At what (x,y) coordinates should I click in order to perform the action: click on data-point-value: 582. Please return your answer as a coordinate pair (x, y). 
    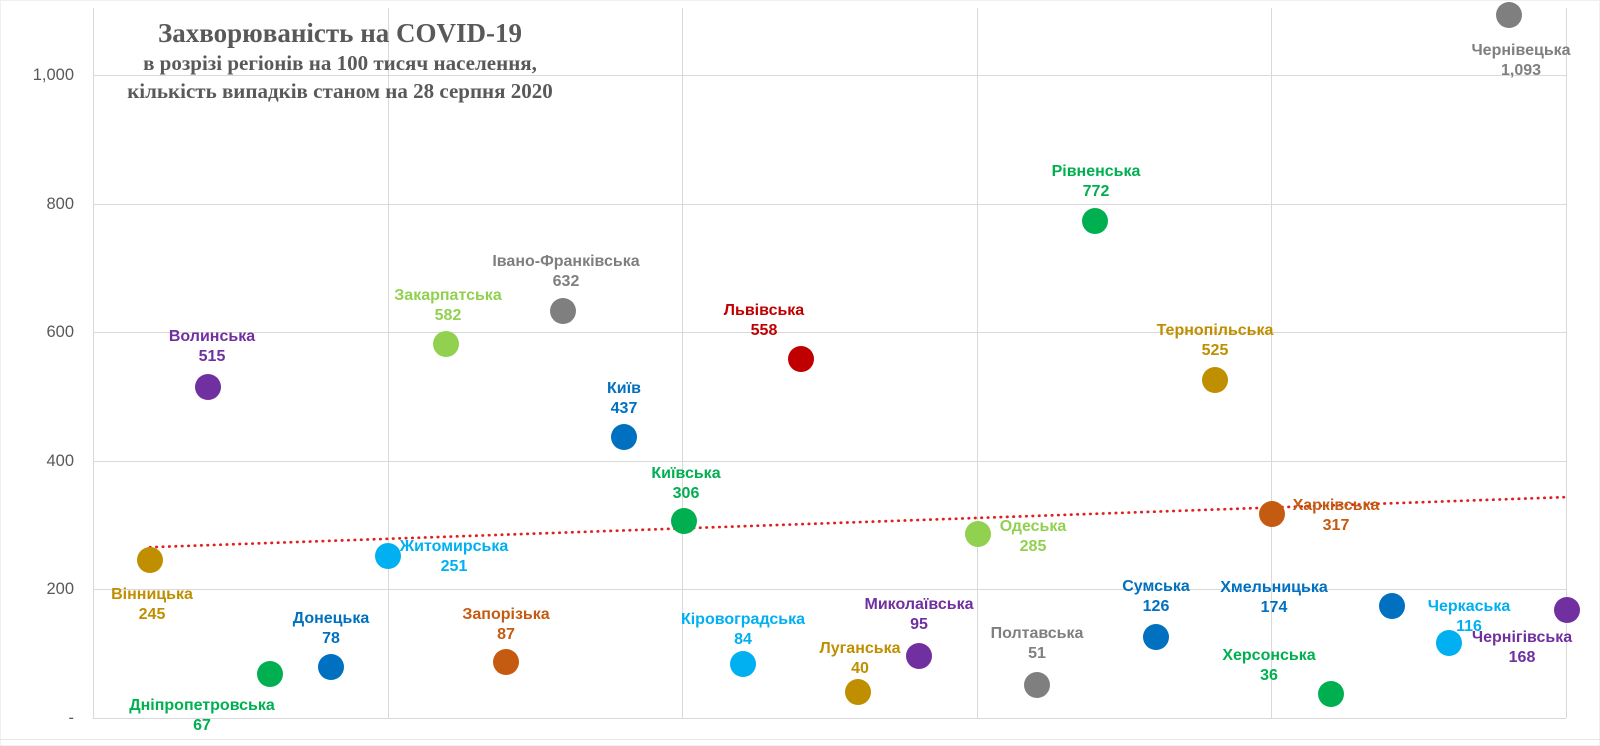
    Looking at the image, I should click on (448, 315).